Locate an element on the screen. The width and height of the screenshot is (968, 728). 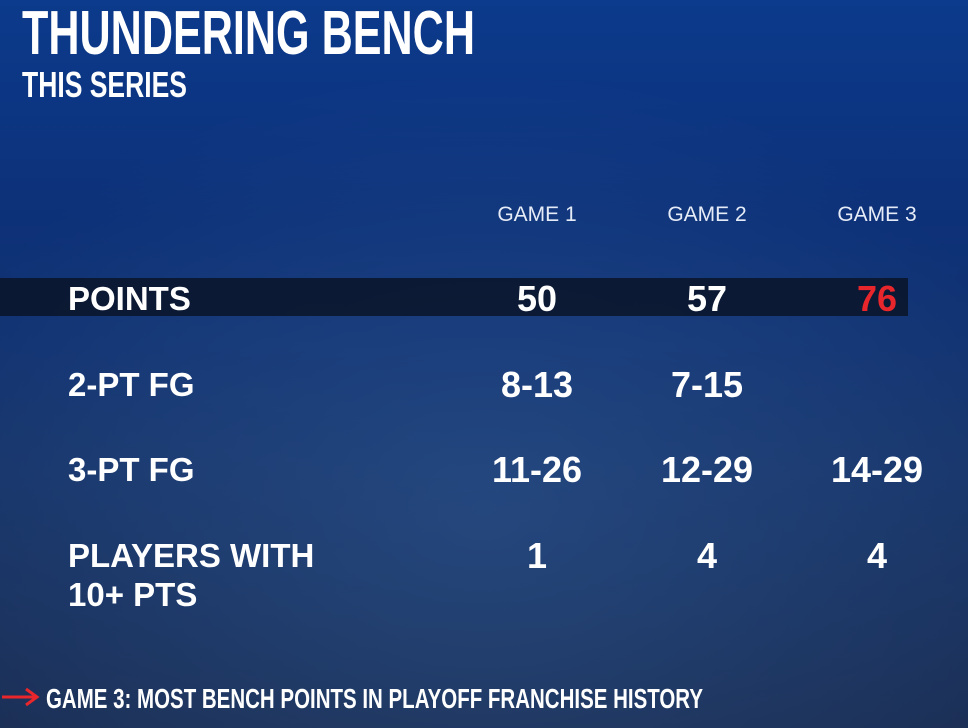
cell-value: 76 is located at coordinates (877, 298).